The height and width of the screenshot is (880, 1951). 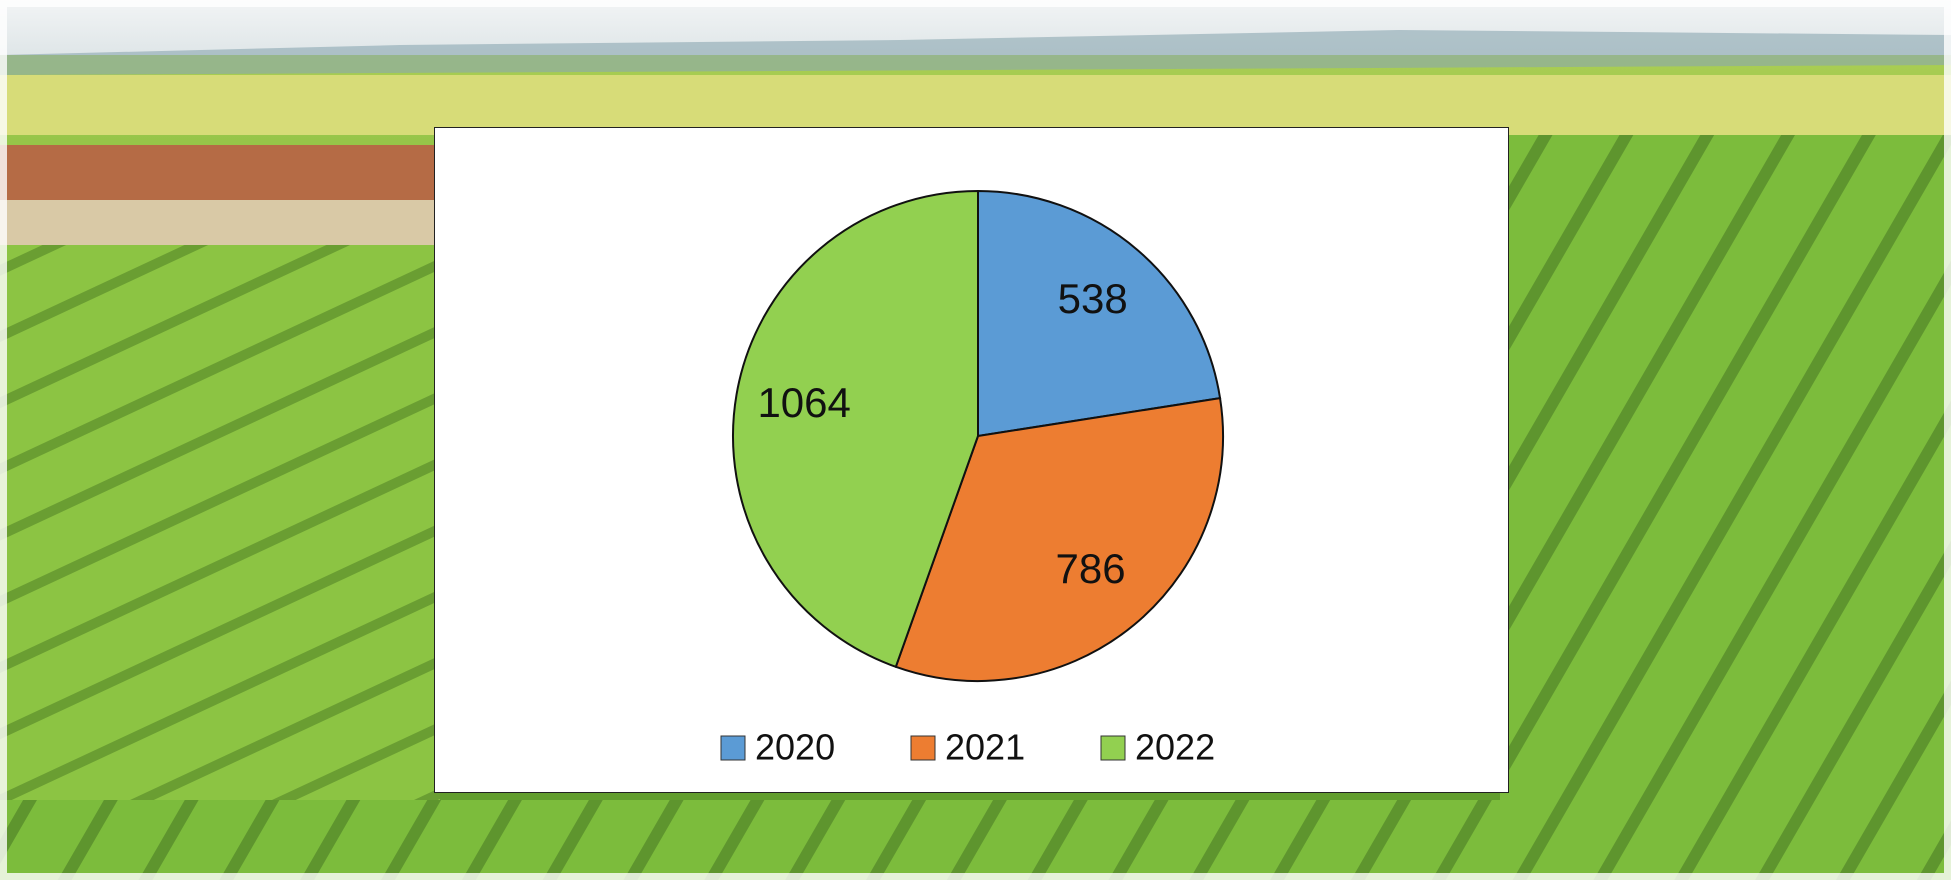 I want to click on data-label: 538, so click(x=1093, y=298).